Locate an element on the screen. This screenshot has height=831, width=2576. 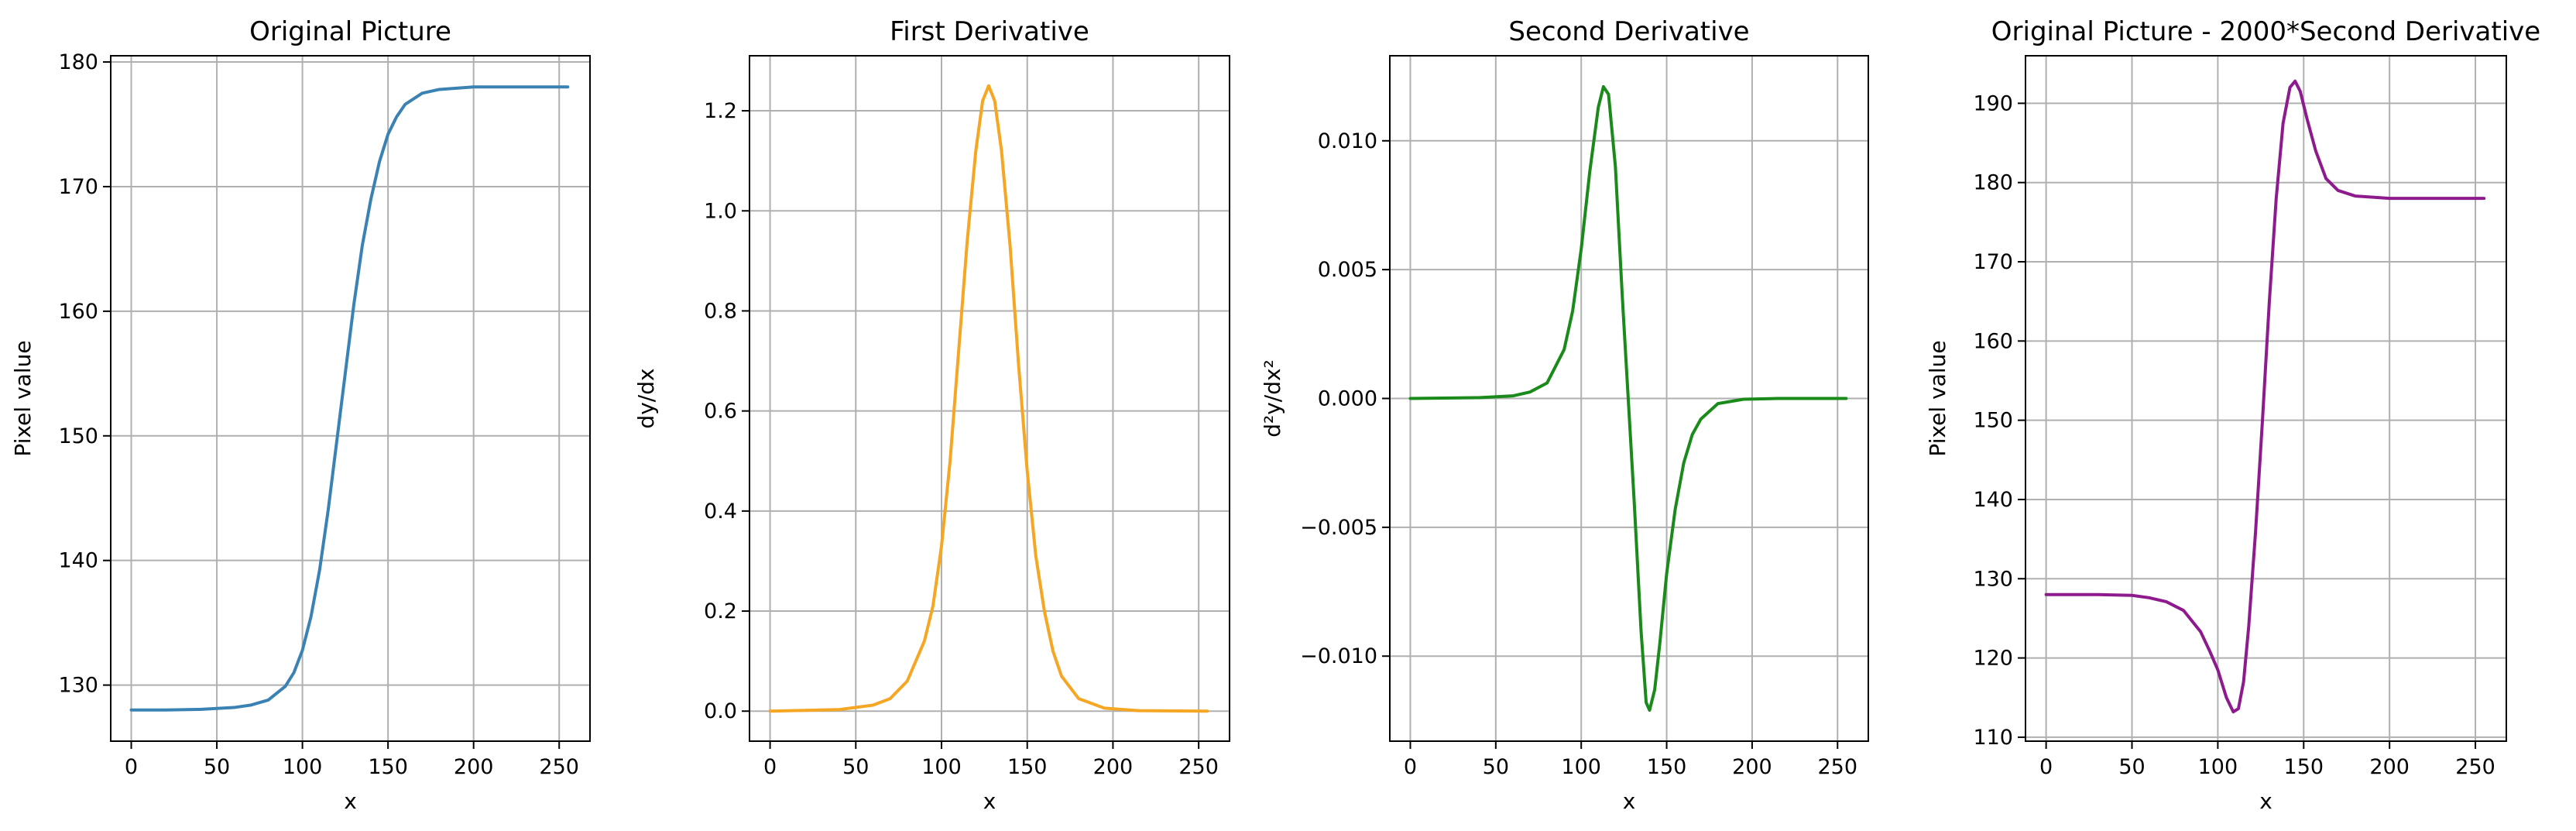
chart-3-ytick-label-4: 0.010 is located at coordinates (1347, 141).